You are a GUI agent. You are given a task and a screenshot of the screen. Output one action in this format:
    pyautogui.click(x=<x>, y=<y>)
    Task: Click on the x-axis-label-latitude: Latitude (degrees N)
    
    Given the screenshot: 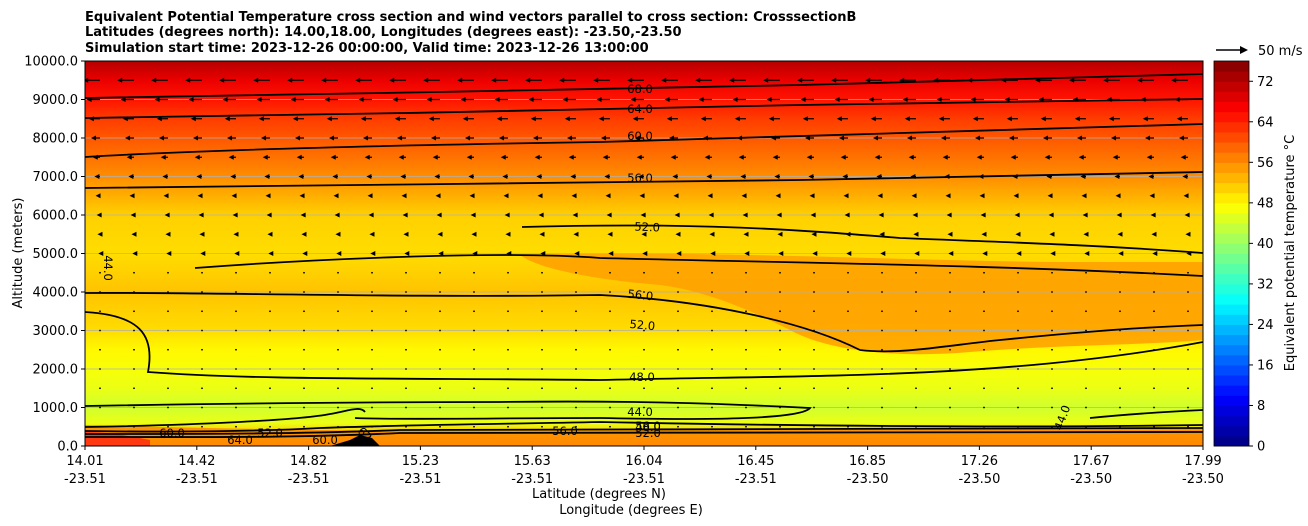 What is the action you would take?
    pyautogui.click(x=599, y=494)
    